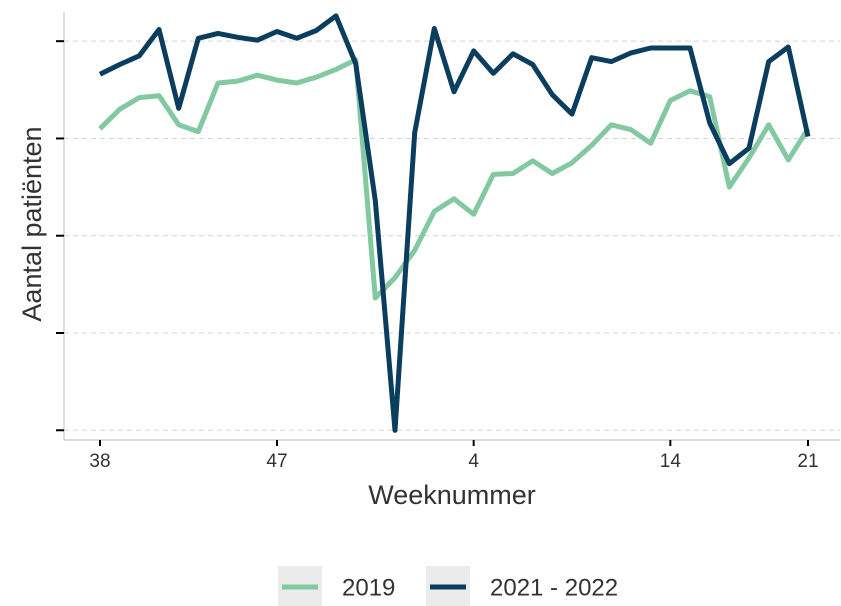  I want to click on x-tick-label: 4, so click(473, 461).